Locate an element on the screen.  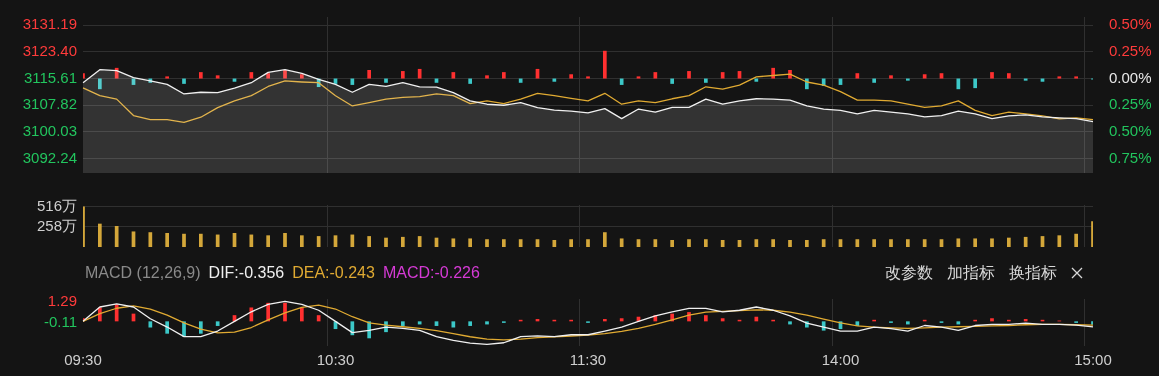
x-tick-label: 14:00 is located at coordinates (840, 360).